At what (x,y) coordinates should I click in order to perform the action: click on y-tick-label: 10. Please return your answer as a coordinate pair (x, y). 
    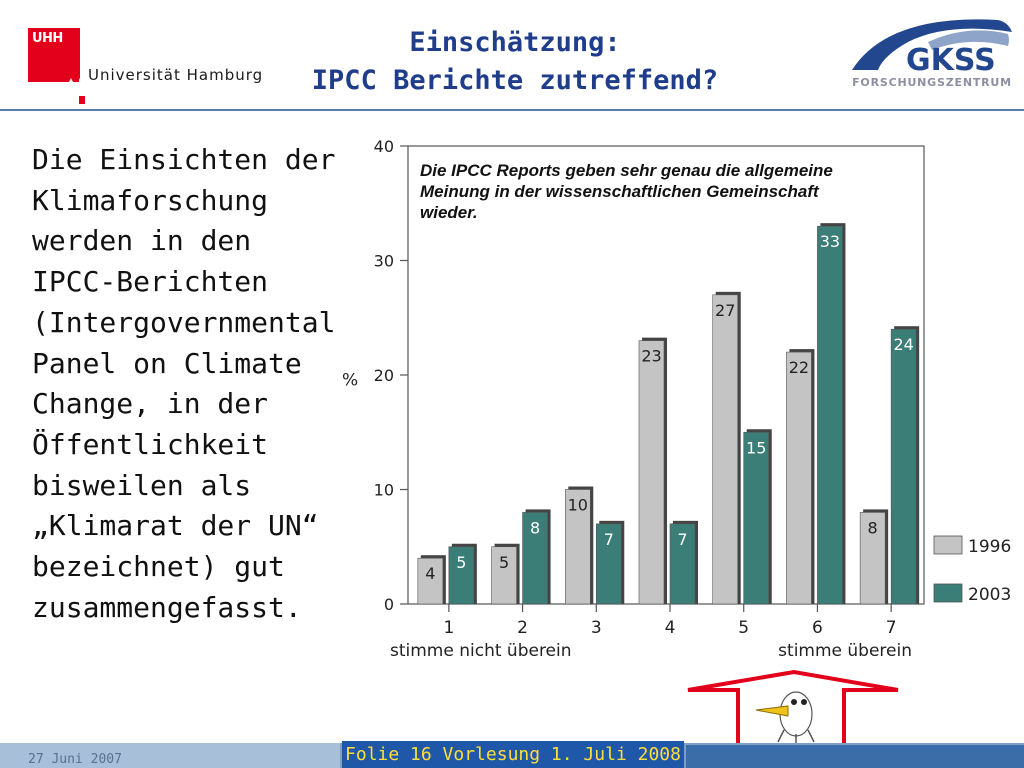
    Looking at the image, I should click on (384, 490).